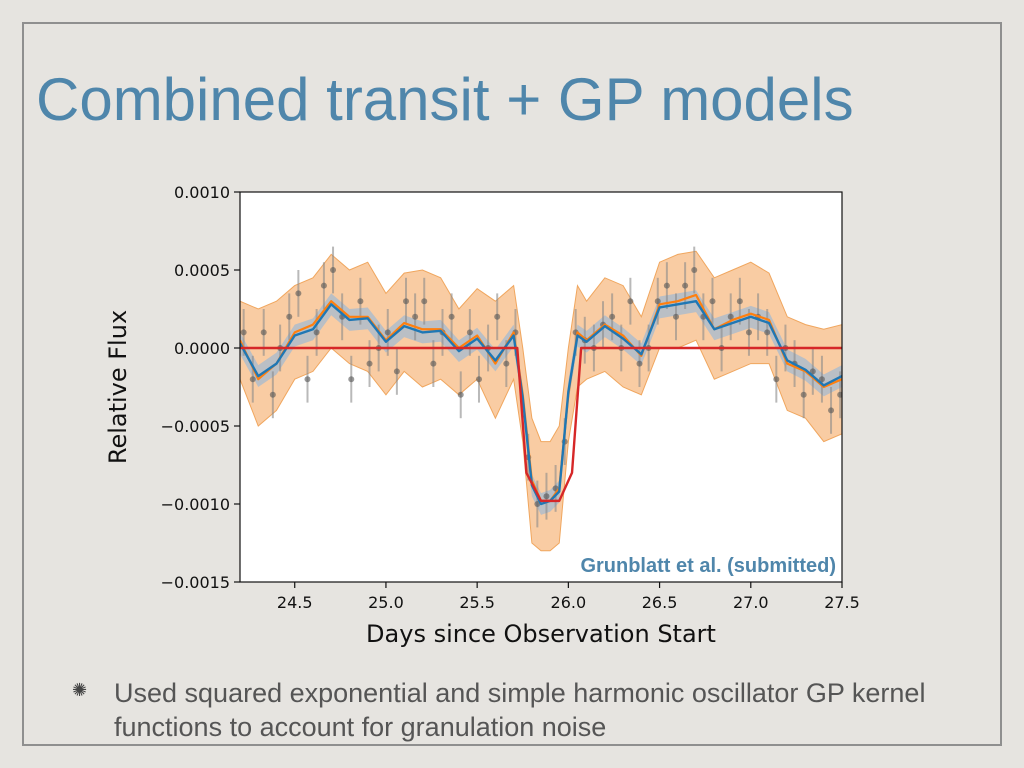 The image size is (1024, 768). What do you see at coordinates (295, 602) in the screenshot?
I see `x-tick-label: 24.5` at bounding box center [295, 602].